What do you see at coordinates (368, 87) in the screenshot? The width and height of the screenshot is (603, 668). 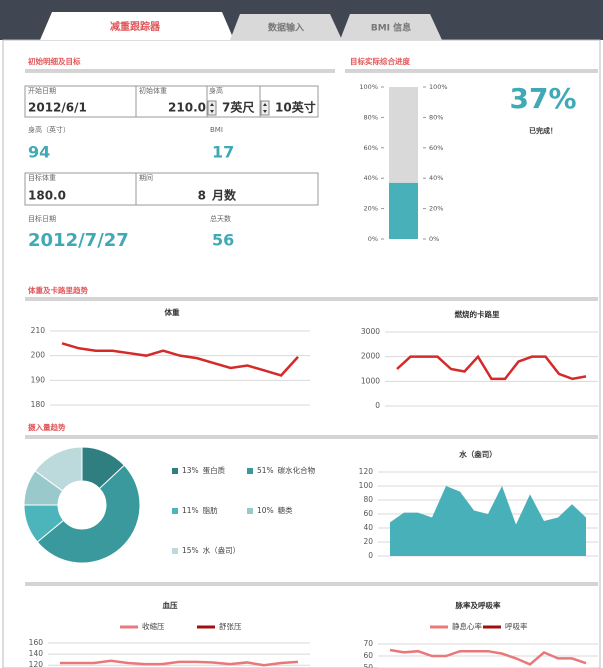 I see `y-tick-label: 100%` at bounding box center [368, 87].